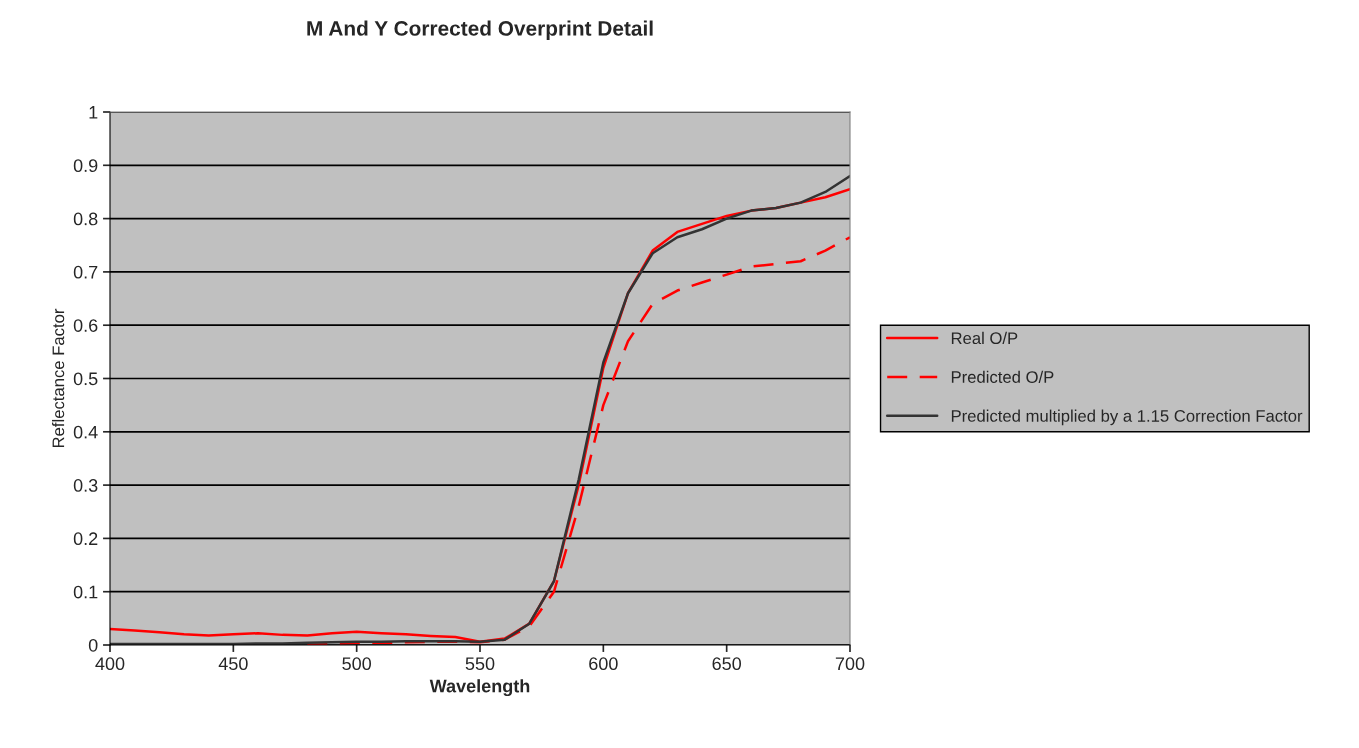 Image resolution: width=1359 pixels, height=748 pixels. What do you see at coordinates (85, 592) in the screenshot?
I see `y-tick-label: 0.1` at bounding box center [85, 592].